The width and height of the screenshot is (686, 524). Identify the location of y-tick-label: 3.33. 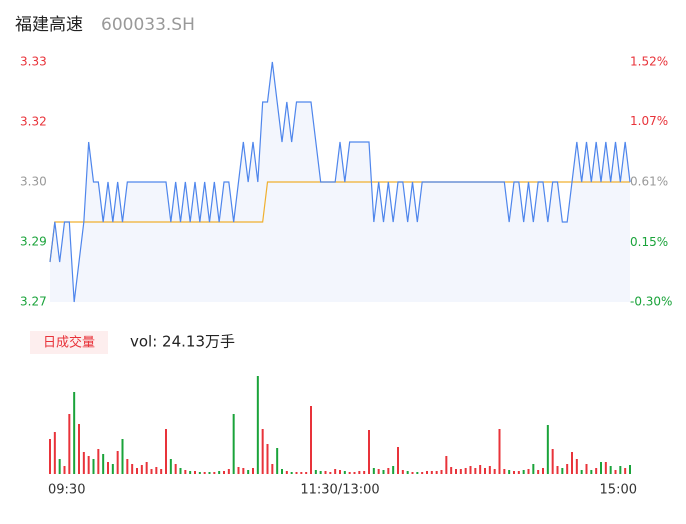
(33, 62).